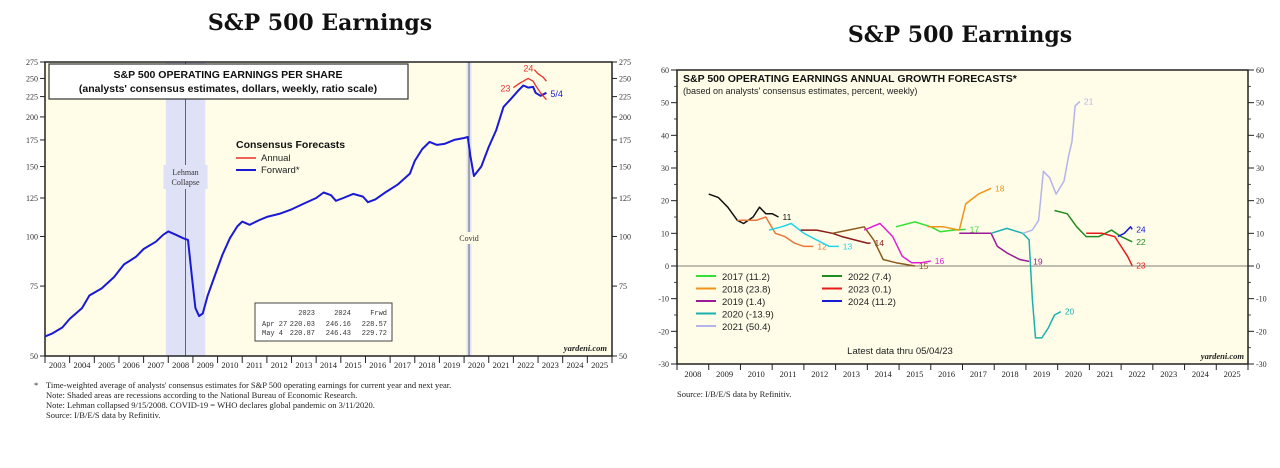 Image resolution: width=1280 pixels, height=468 pixels. Describe the element at coordinates (665, 233) in the screenshot. I see `y-tick-label-left: 10` at that location.